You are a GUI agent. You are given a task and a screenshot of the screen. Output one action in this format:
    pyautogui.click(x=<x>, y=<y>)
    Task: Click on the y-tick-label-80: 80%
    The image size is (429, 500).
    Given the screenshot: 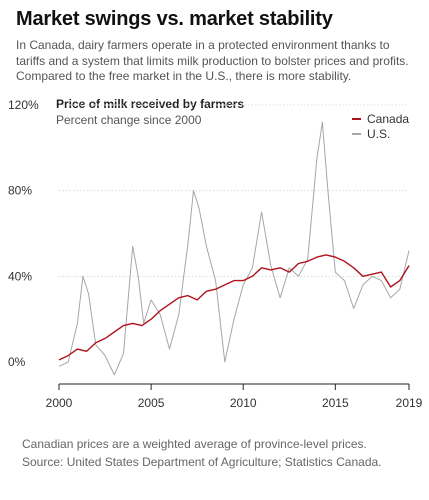 What is the action you would take?
    pyautogui.click(x=20, y=191)
    